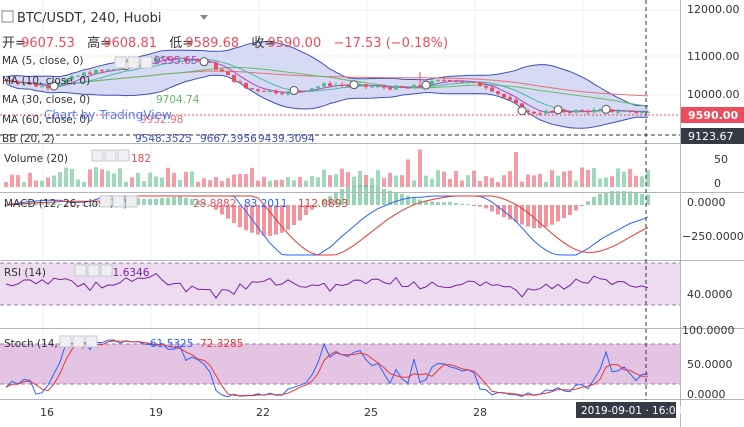  What do you see at coordinates (631, 411) in the screenshot?
I see `crosshair-time: 2019-09-01 · 16:00` at bounding box center [631, 411].